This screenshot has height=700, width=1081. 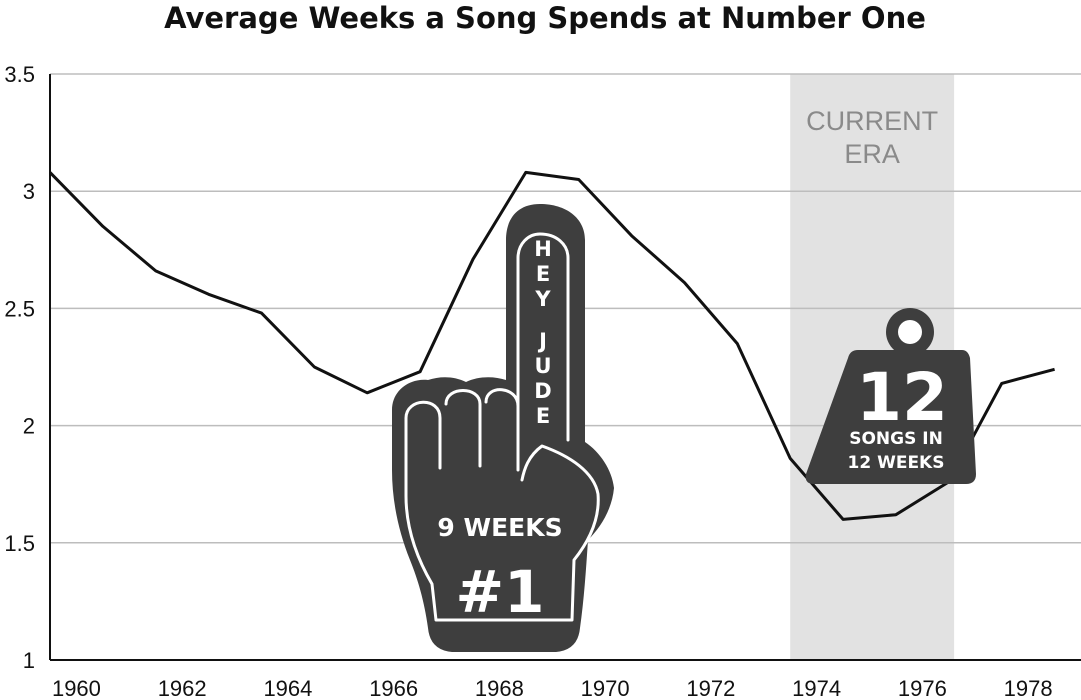 What do you see at coordinates (499, 527) in the screenshot?
I see `hand-weeks-label: 9 WEEKS` at bounding box center [499, 527].